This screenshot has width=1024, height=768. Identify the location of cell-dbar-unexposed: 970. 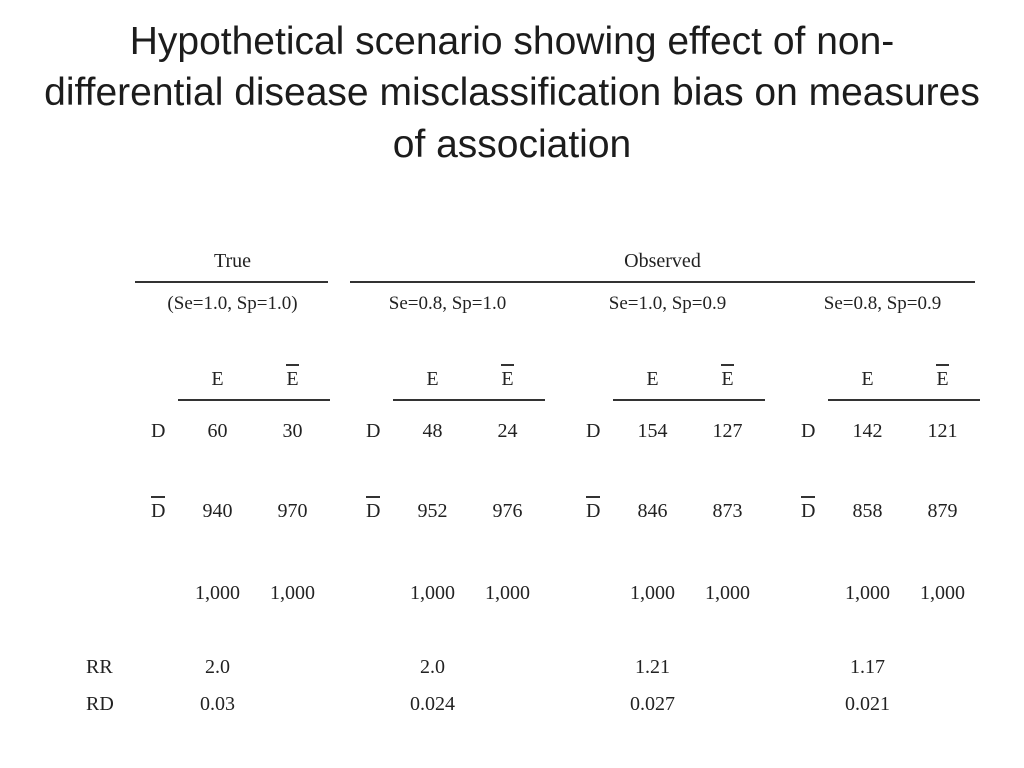
(292, 511).